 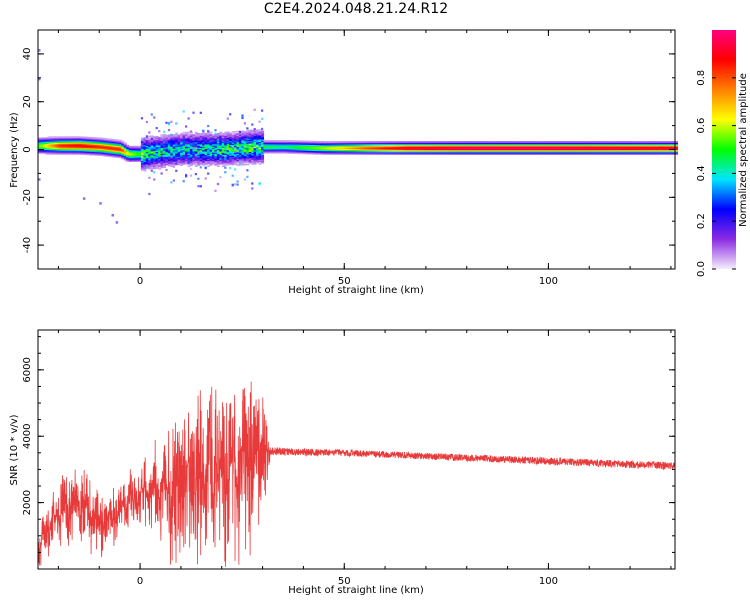 I want to click on spectrogram-ylabel: Frequency (Hz), so click(x=14, y=150).